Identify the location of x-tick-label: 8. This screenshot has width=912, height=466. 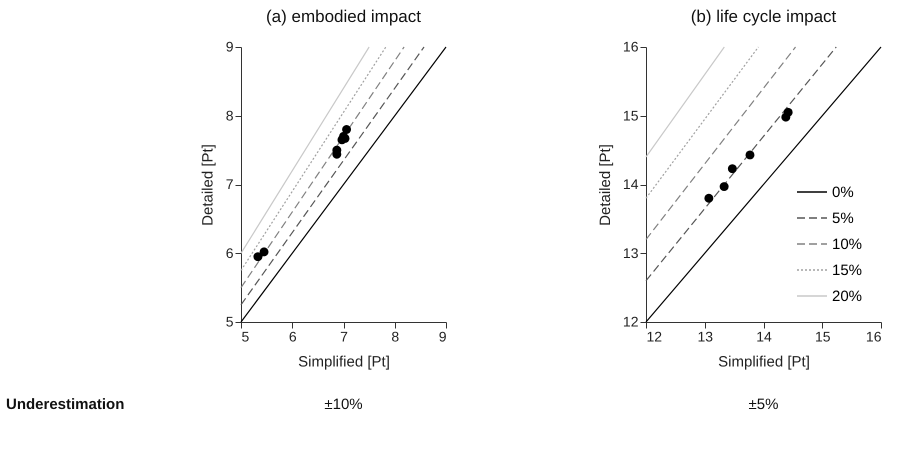
(395, 336).